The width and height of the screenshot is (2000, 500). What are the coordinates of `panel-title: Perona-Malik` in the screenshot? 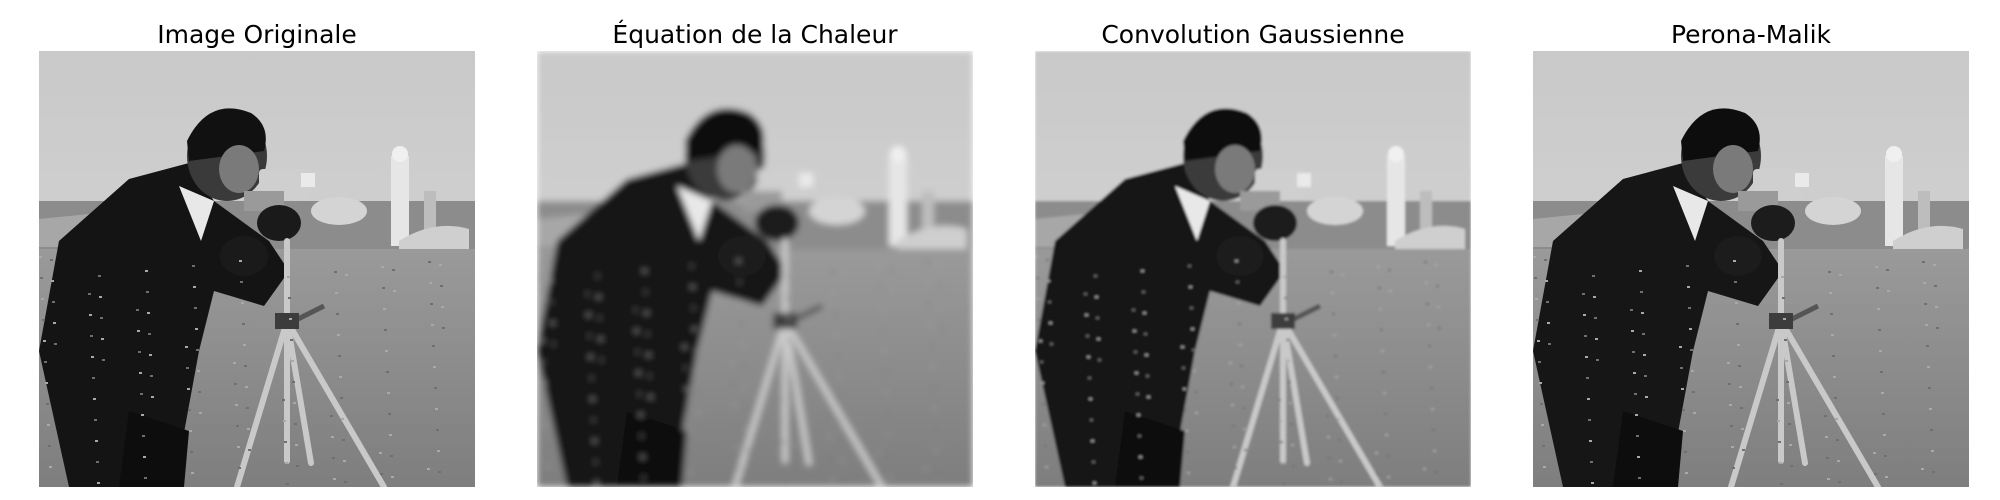 It's located at (1751, 34).